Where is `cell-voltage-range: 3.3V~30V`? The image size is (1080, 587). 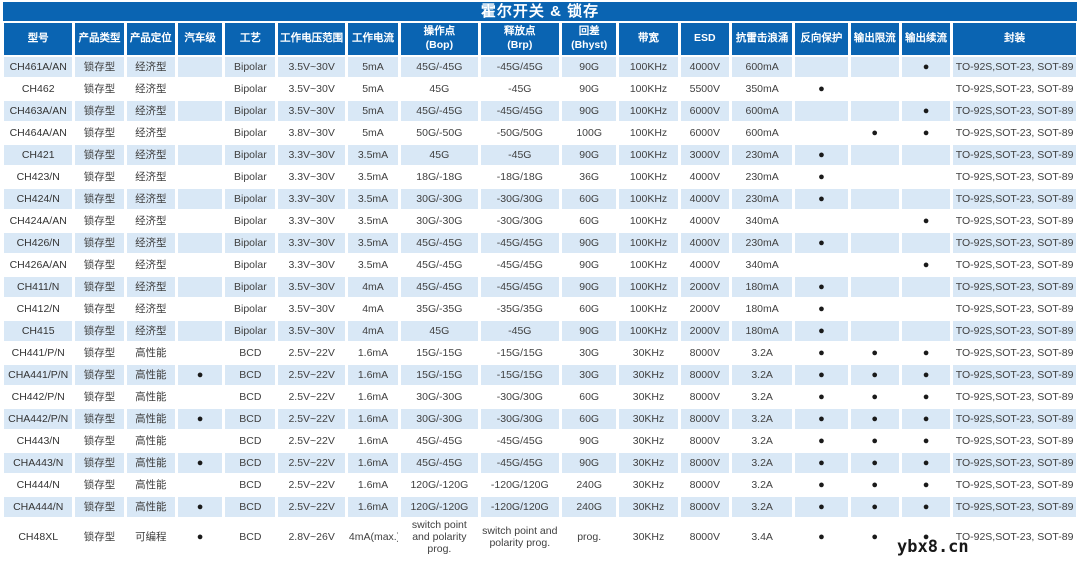 cell-voltage-range: 3.3V~30V is located at coordinates (311, 199).